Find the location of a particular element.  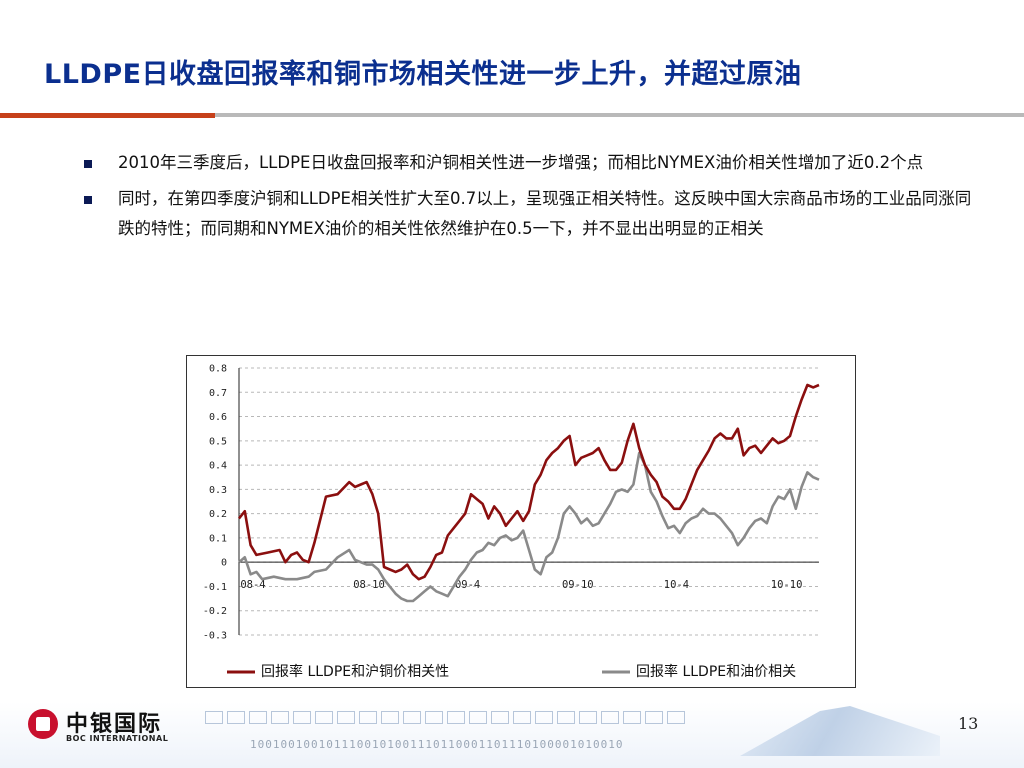

x-tick-label: 09-4 is located at coordinates (467, 585).